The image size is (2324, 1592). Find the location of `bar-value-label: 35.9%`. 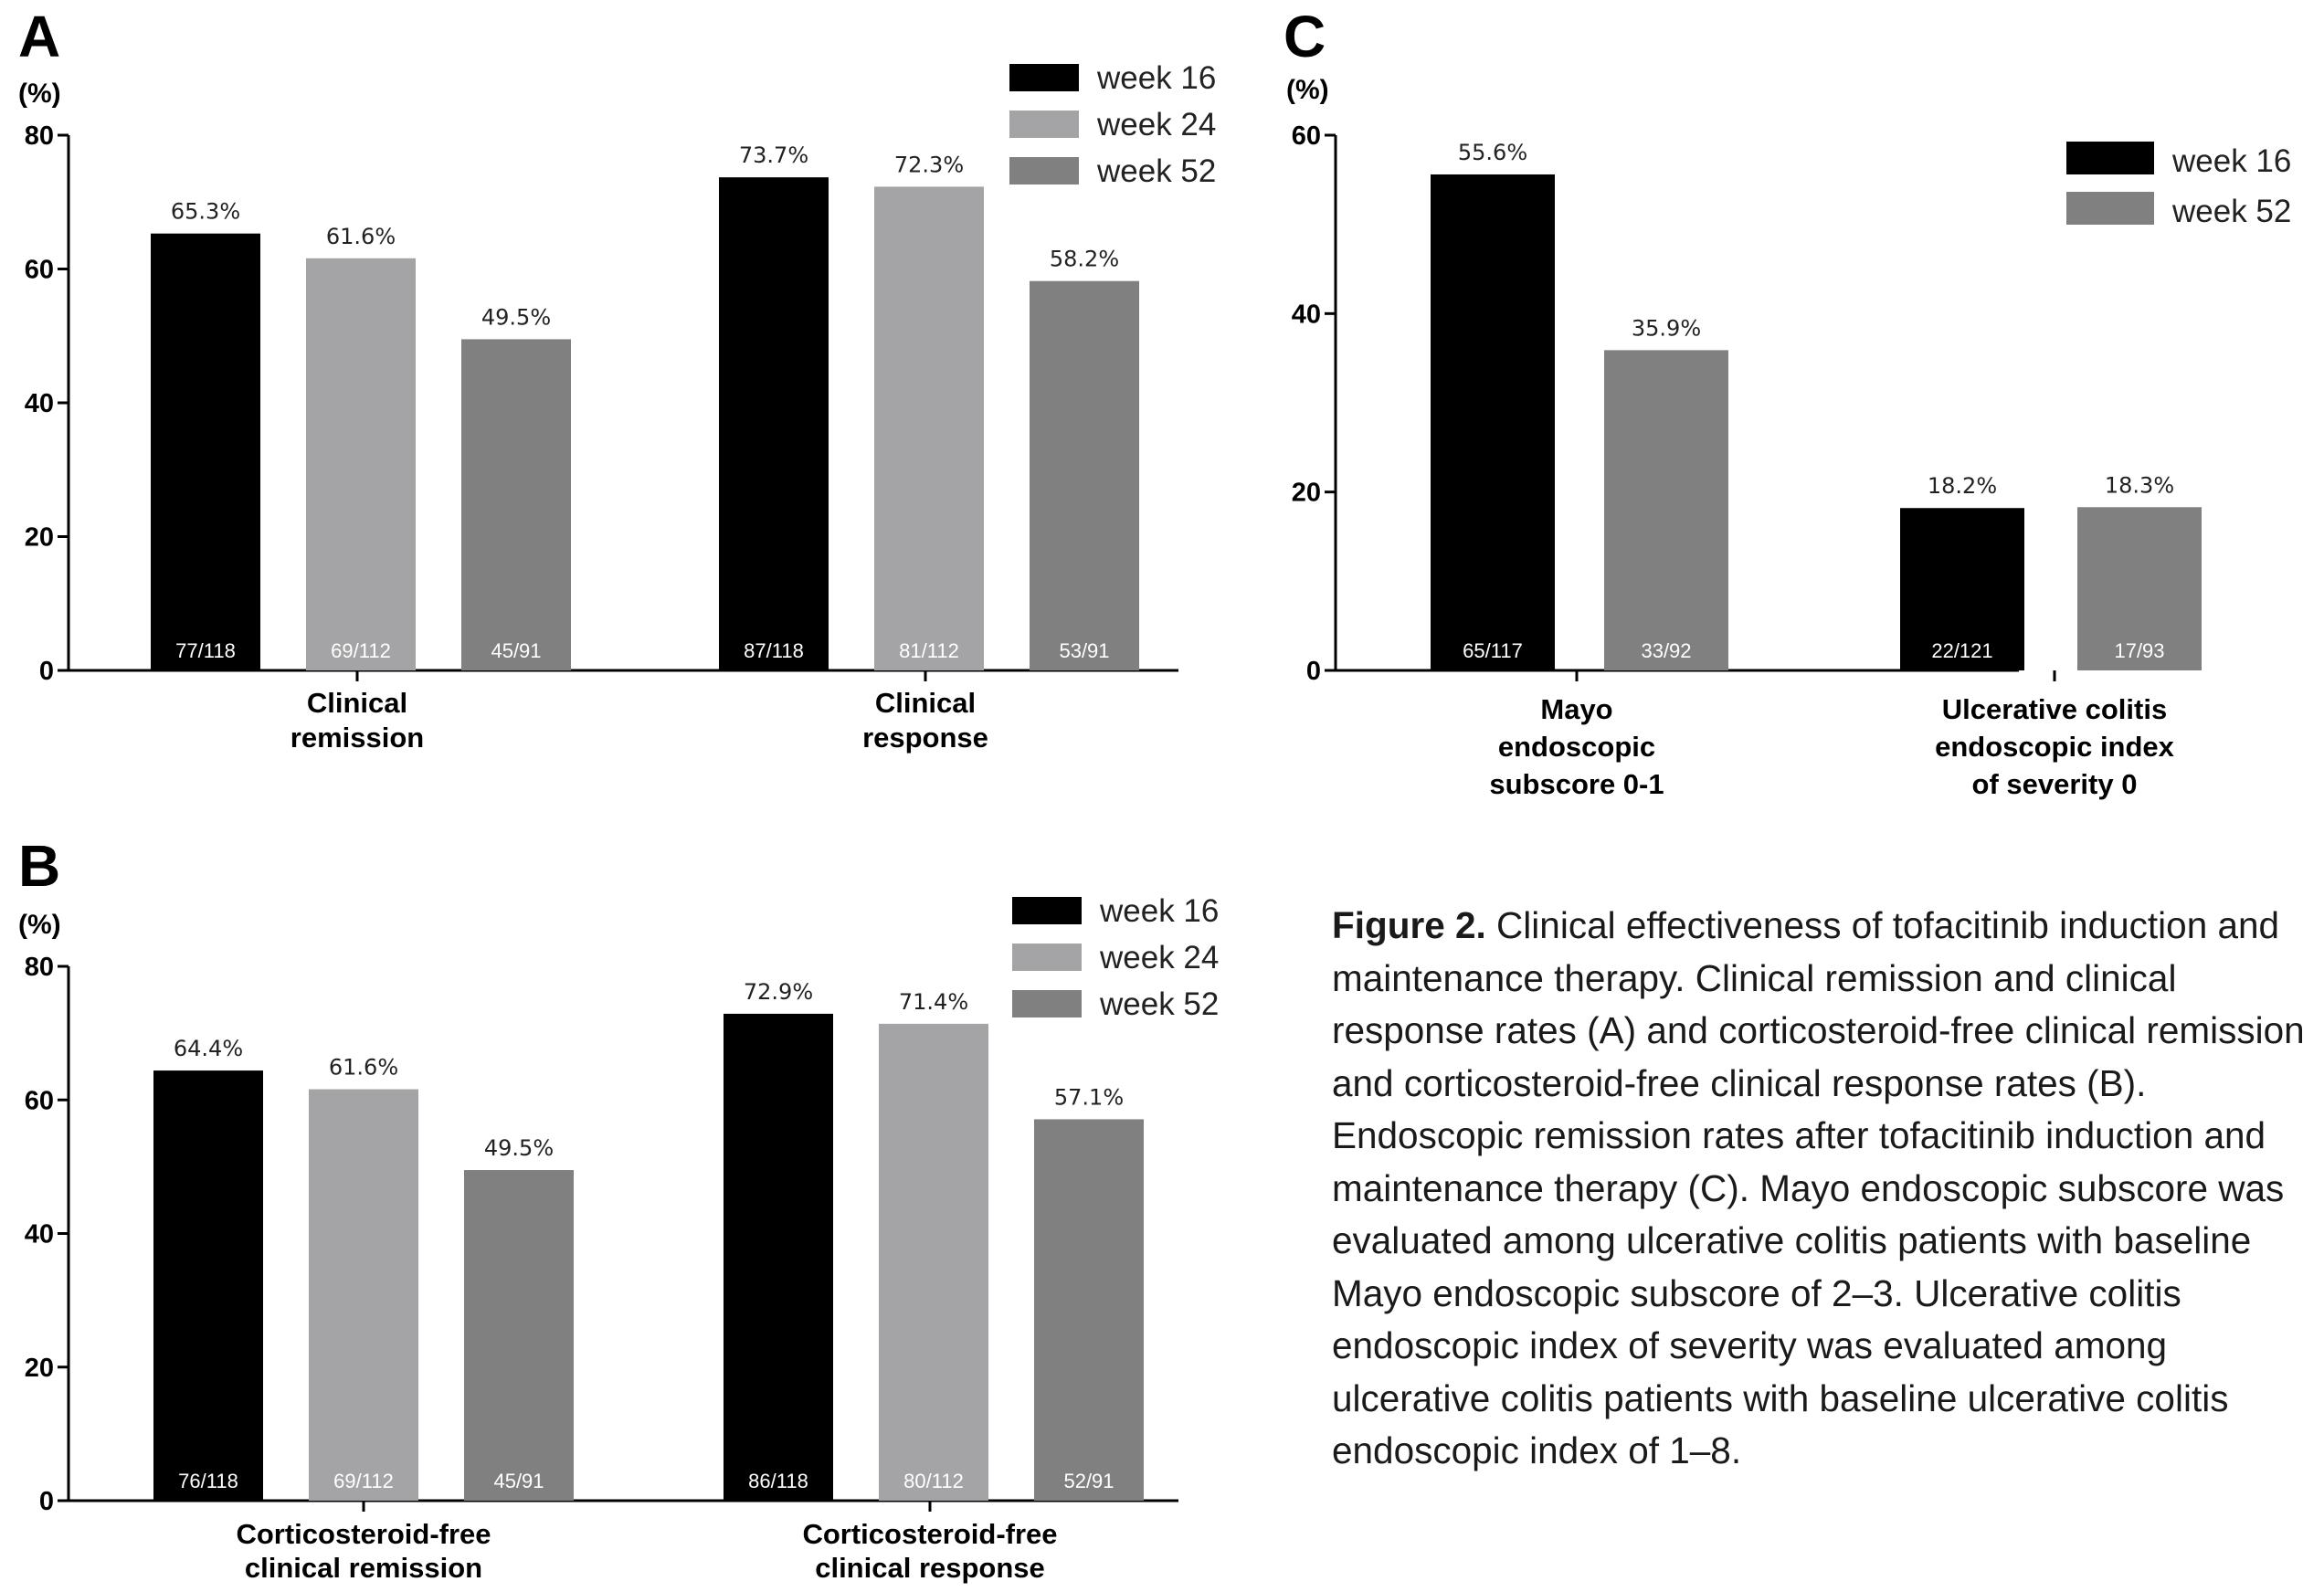

bar-value-label: 35.9% is located at coordinates (1666, 328).